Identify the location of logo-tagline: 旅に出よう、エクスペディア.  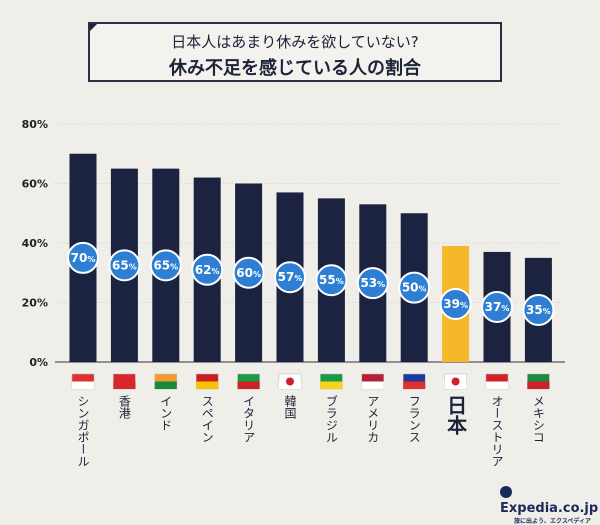
(552, 521).